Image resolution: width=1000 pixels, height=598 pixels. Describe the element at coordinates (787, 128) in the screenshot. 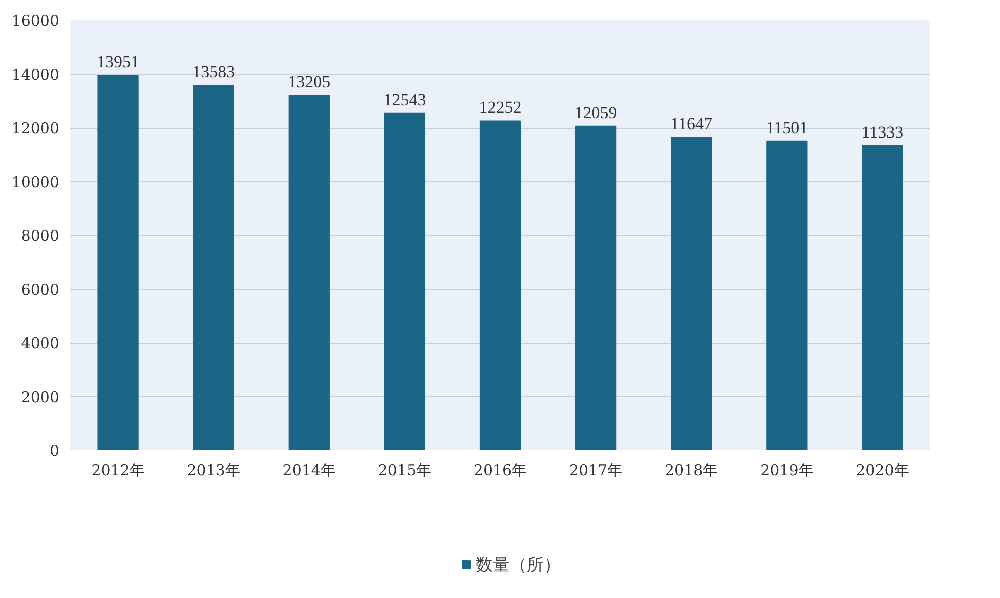

I see `data-label: 11501` at that location.